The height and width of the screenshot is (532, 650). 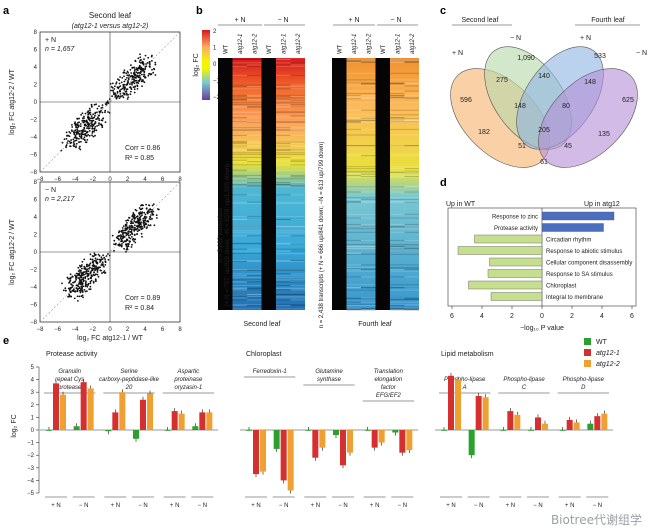 I want to click on enrichment-xtick: 2, so click(x=512, y=316).